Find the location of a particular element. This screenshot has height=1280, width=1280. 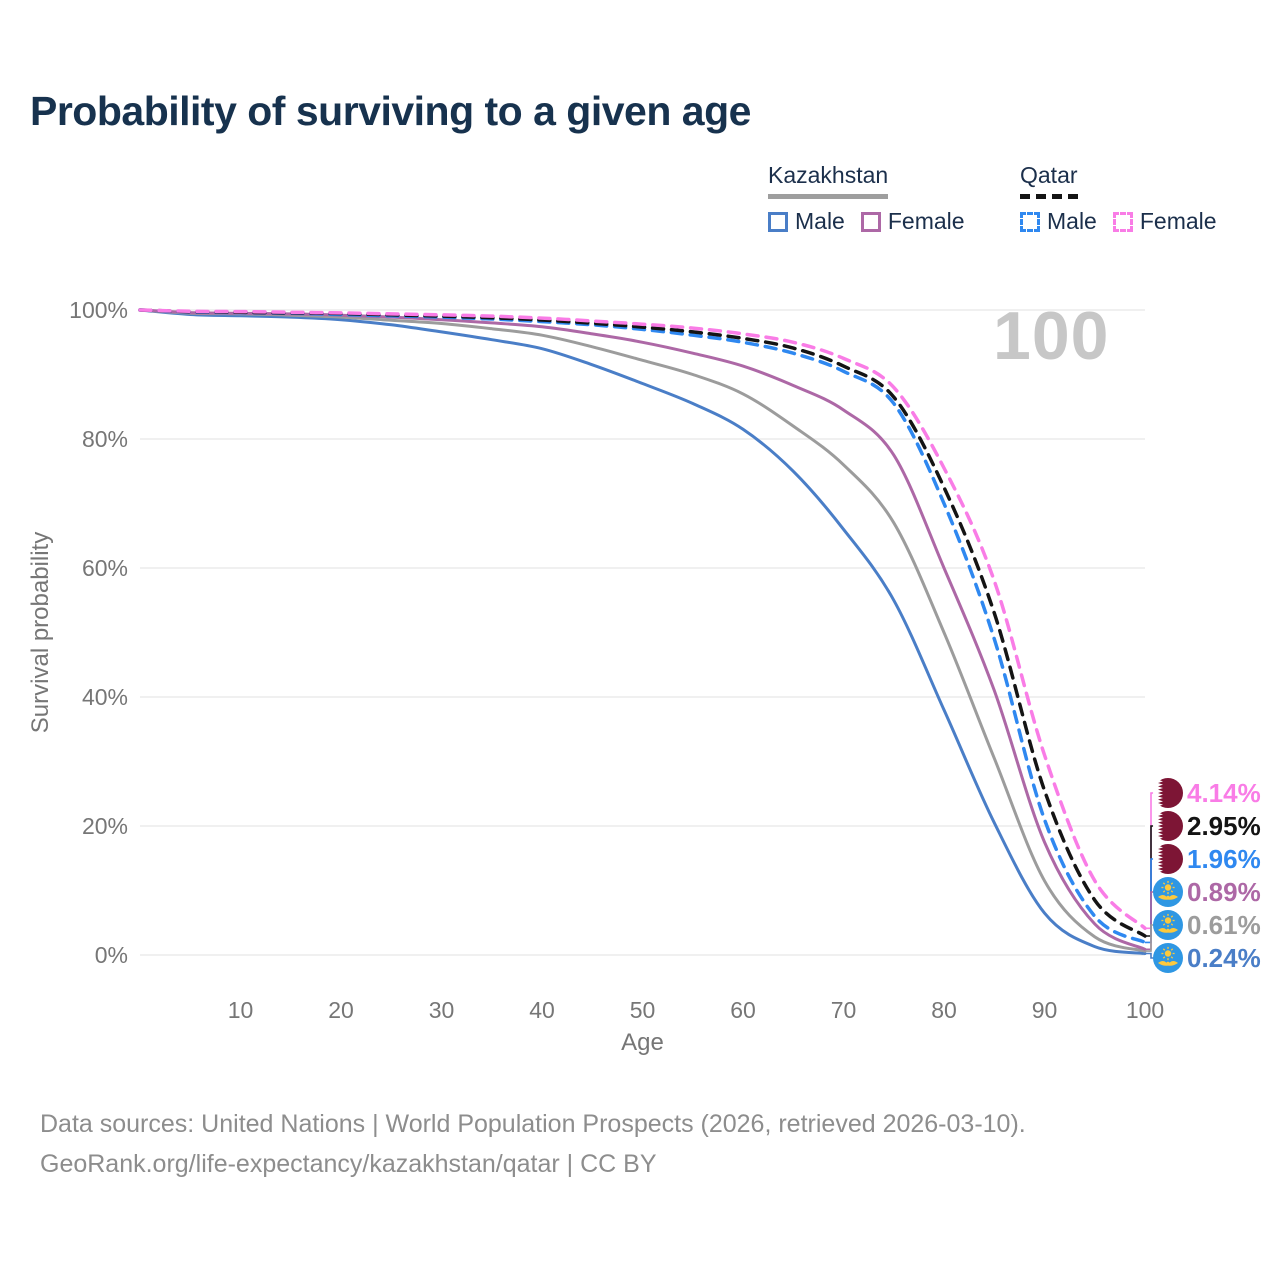

legend-label-qatar-male: Male is located at coordinates (1072, 221).